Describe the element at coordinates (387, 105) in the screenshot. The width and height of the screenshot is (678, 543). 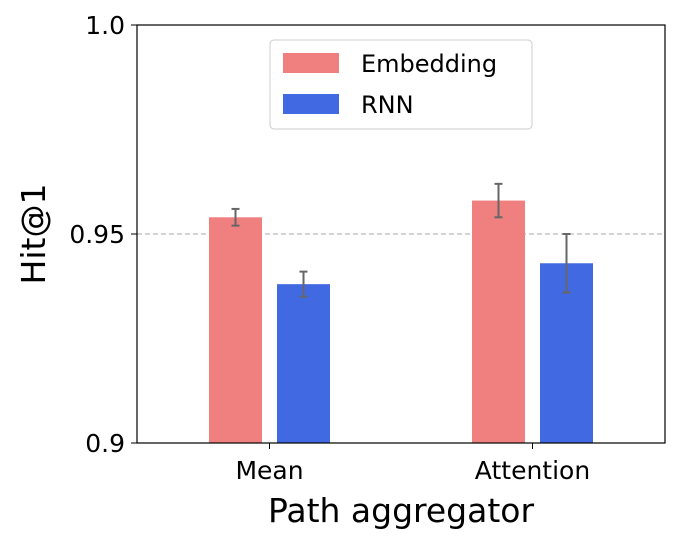
I see `legend-label-rnn: RNN` at that location.